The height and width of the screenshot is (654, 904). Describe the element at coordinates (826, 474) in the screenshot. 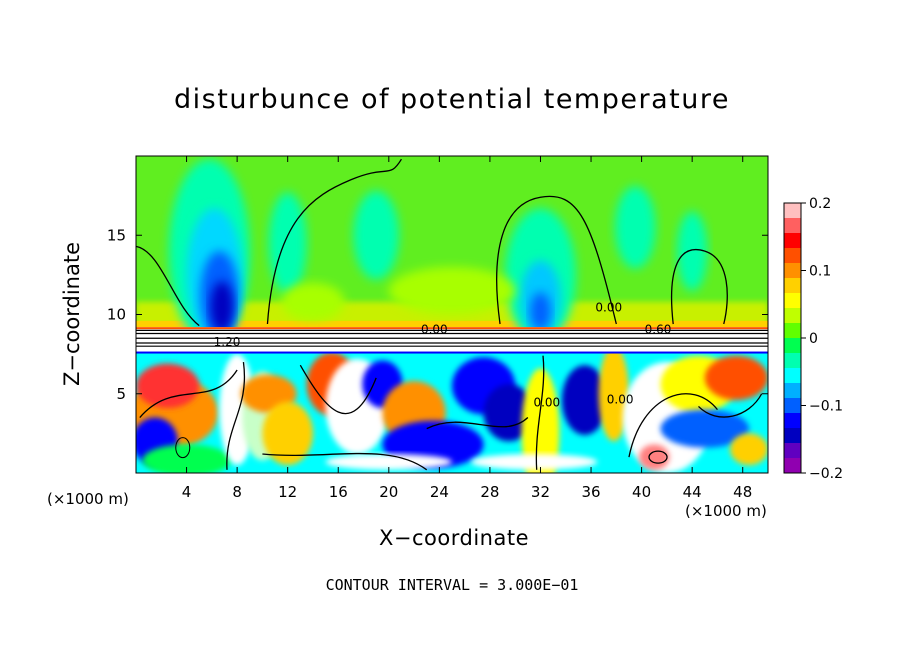

I see `colorbar-tick-label: −0.2` at that location.